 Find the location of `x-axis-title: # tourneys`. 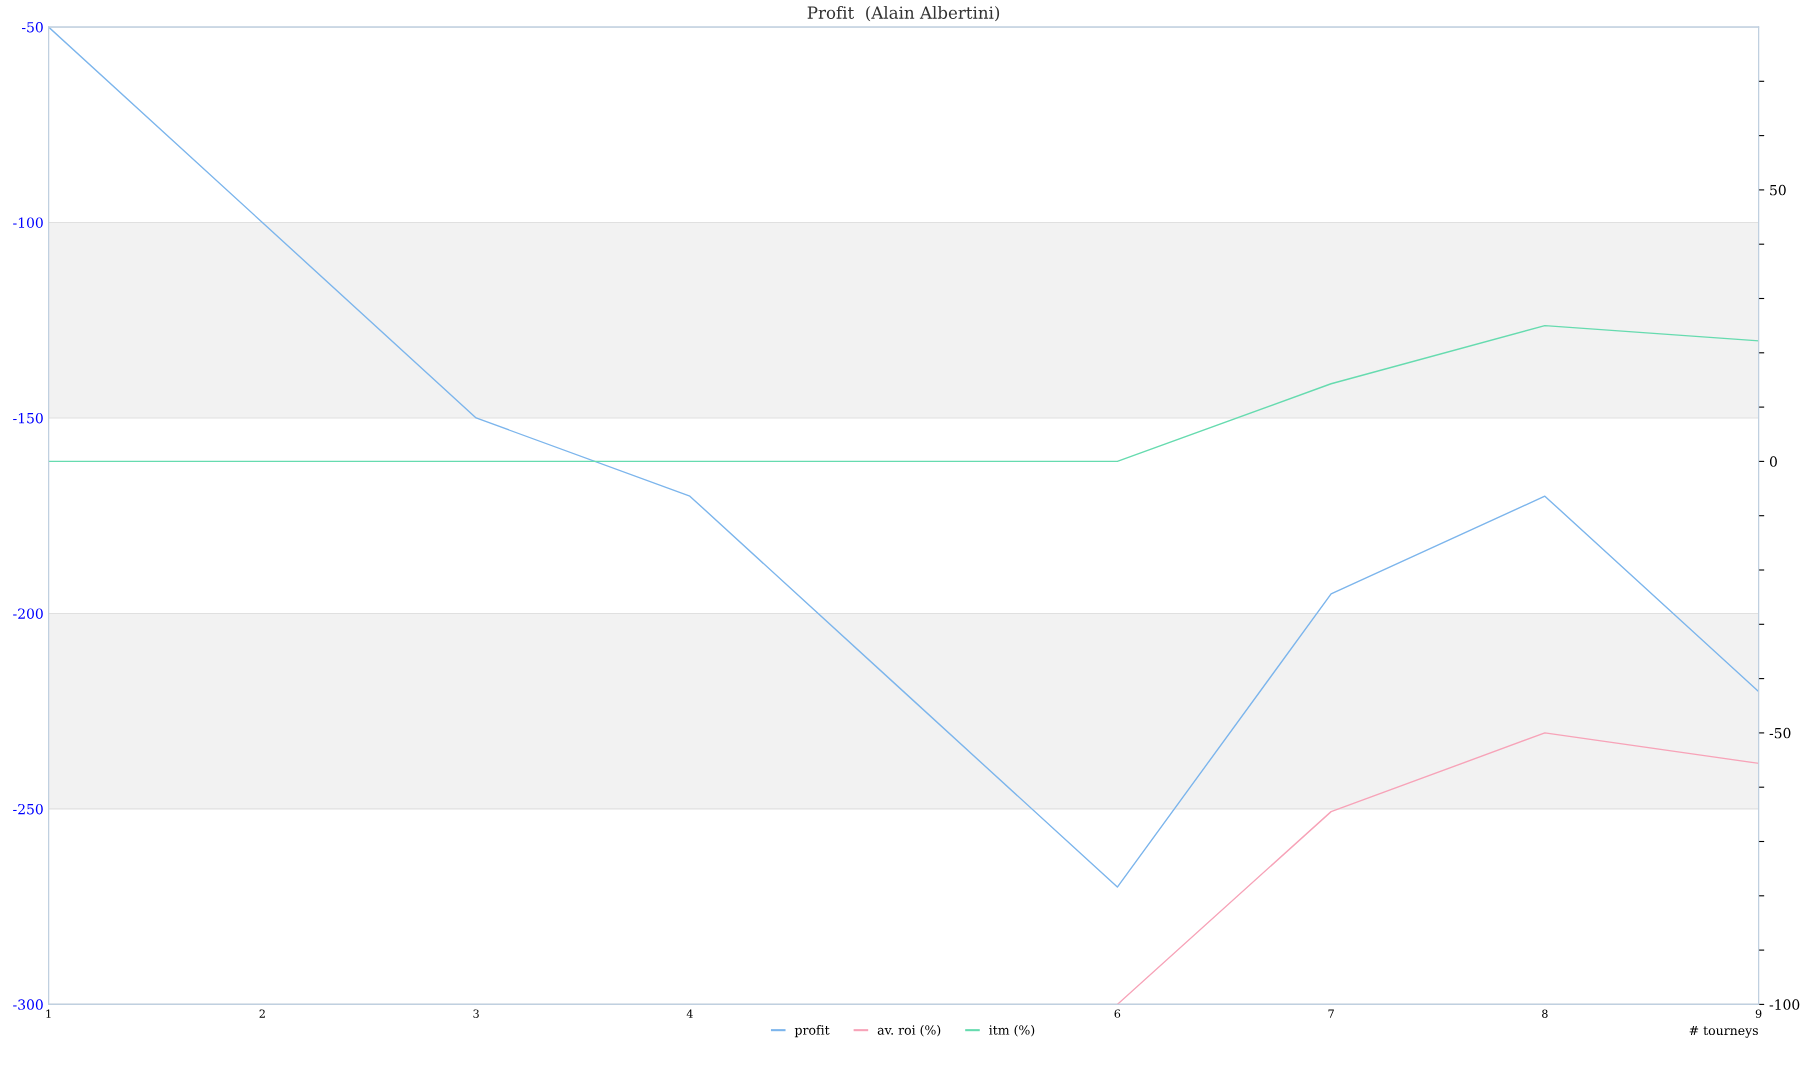

x-axis-title: # tourneys is located at coordinates (1723, 1031).